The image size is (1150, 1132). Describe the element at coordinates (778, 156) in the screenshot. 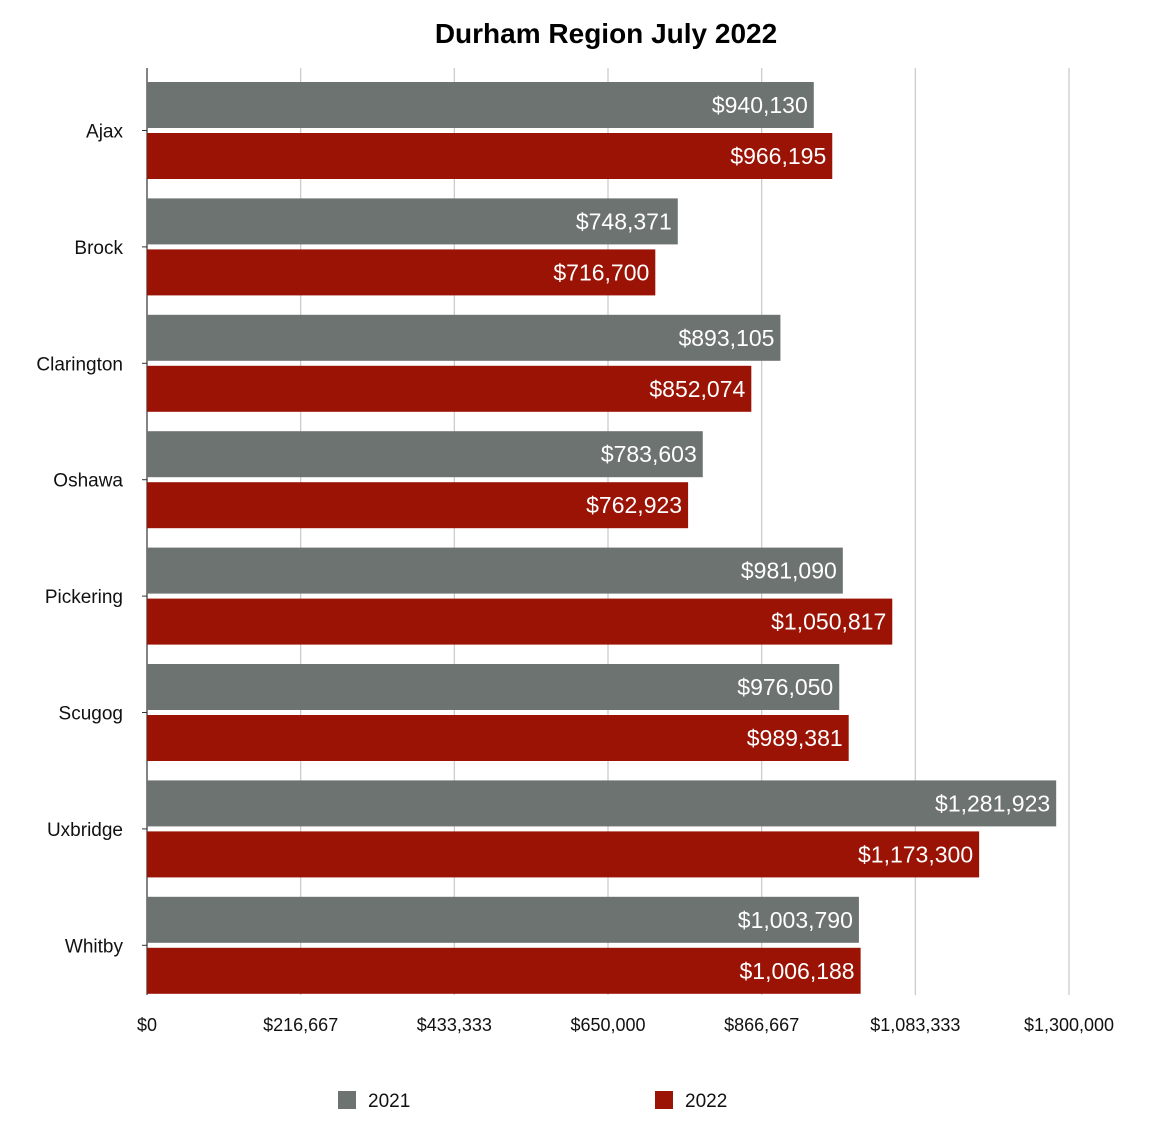

I see `data-label: $966,195` at that location.